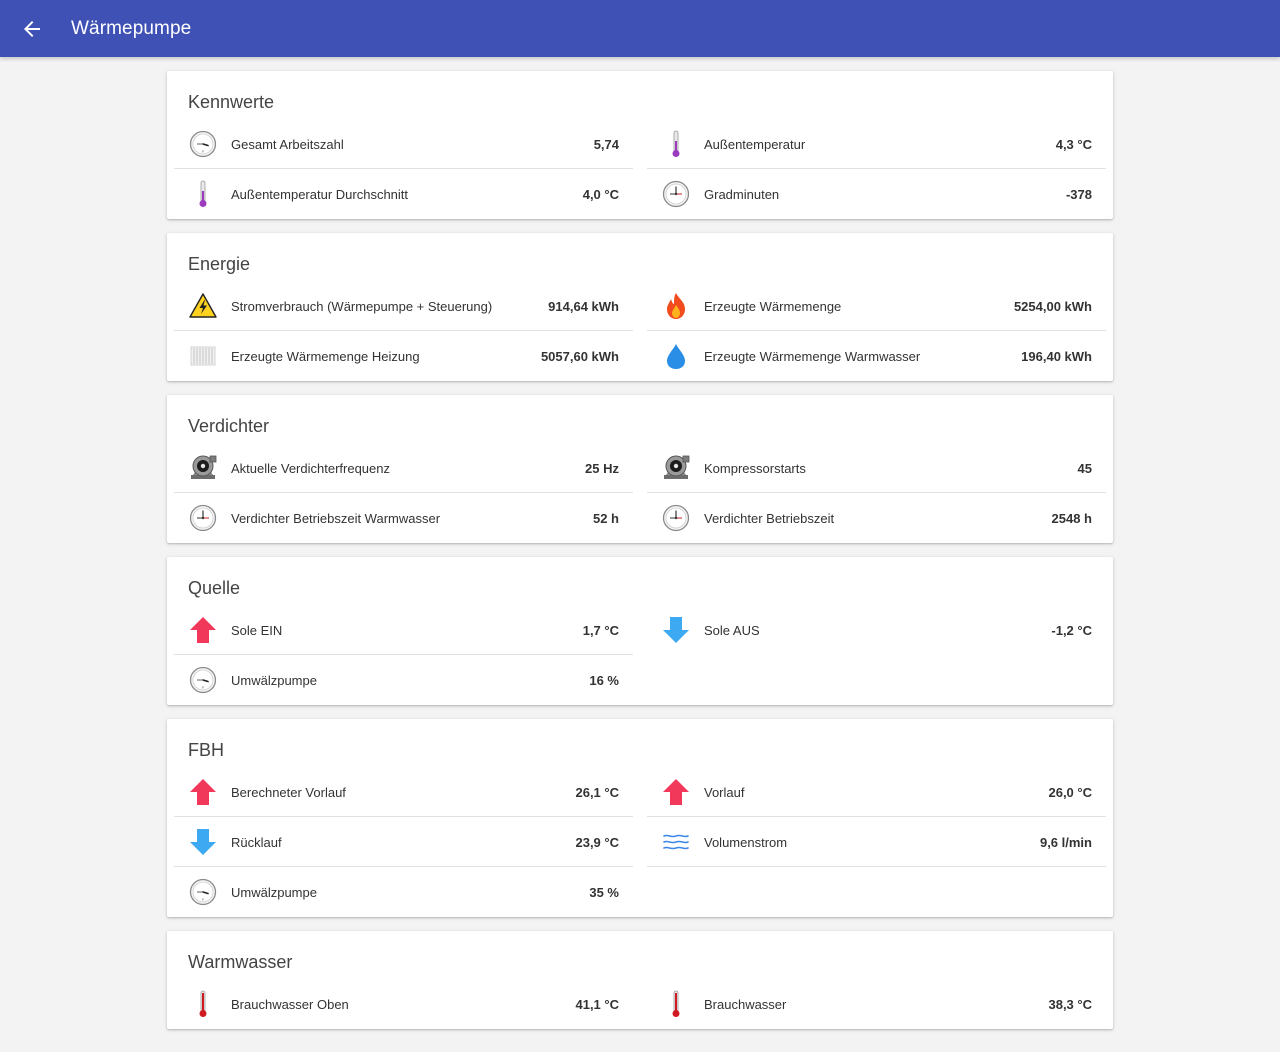 This screenshot has height=1052, width=1280. Describe the element at coordinates (597, 1004) in the screenshot. I see `entity-value: 41,1 °C` at that location.